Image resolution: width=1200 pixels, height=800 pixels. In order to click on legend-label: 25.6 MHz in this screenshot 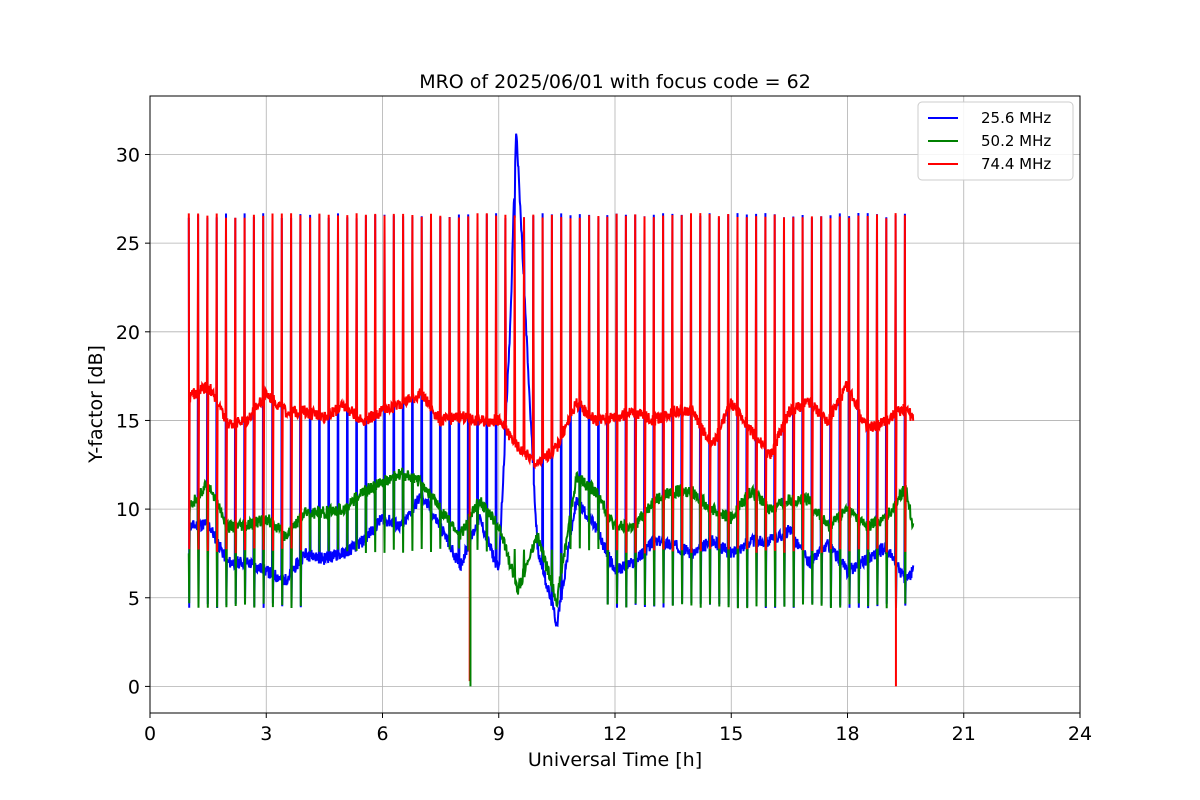, I will do `click(1016, 118)`.